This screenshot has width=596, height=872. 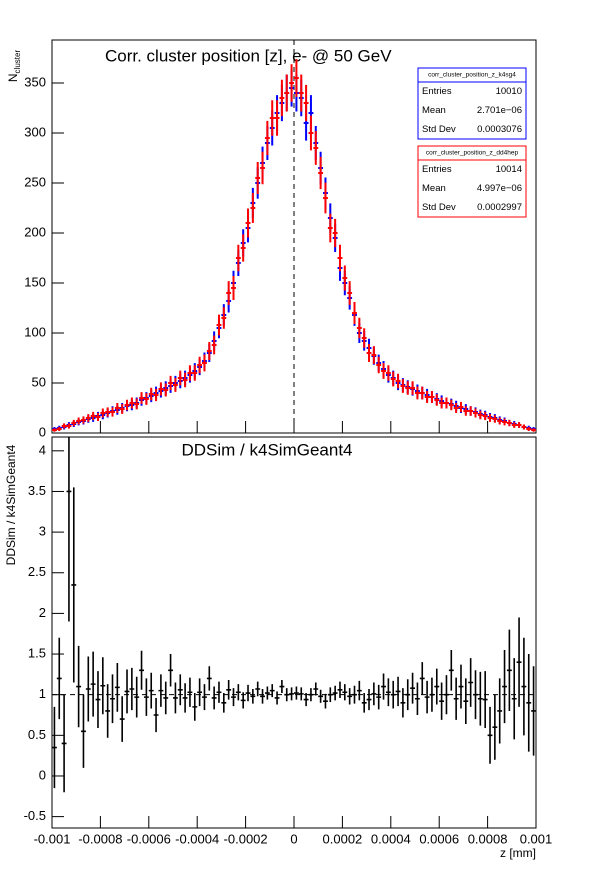 I want to click on stats-value: 2.701e−06, so click(x=499, y=110).